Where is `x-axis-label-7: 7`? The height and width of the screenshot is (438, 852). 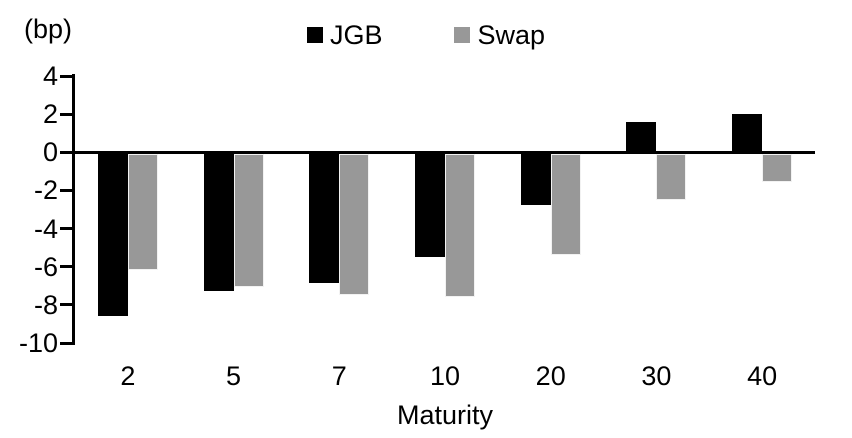 x-axis-label-7: 7 is located at coordinates (339, 376).